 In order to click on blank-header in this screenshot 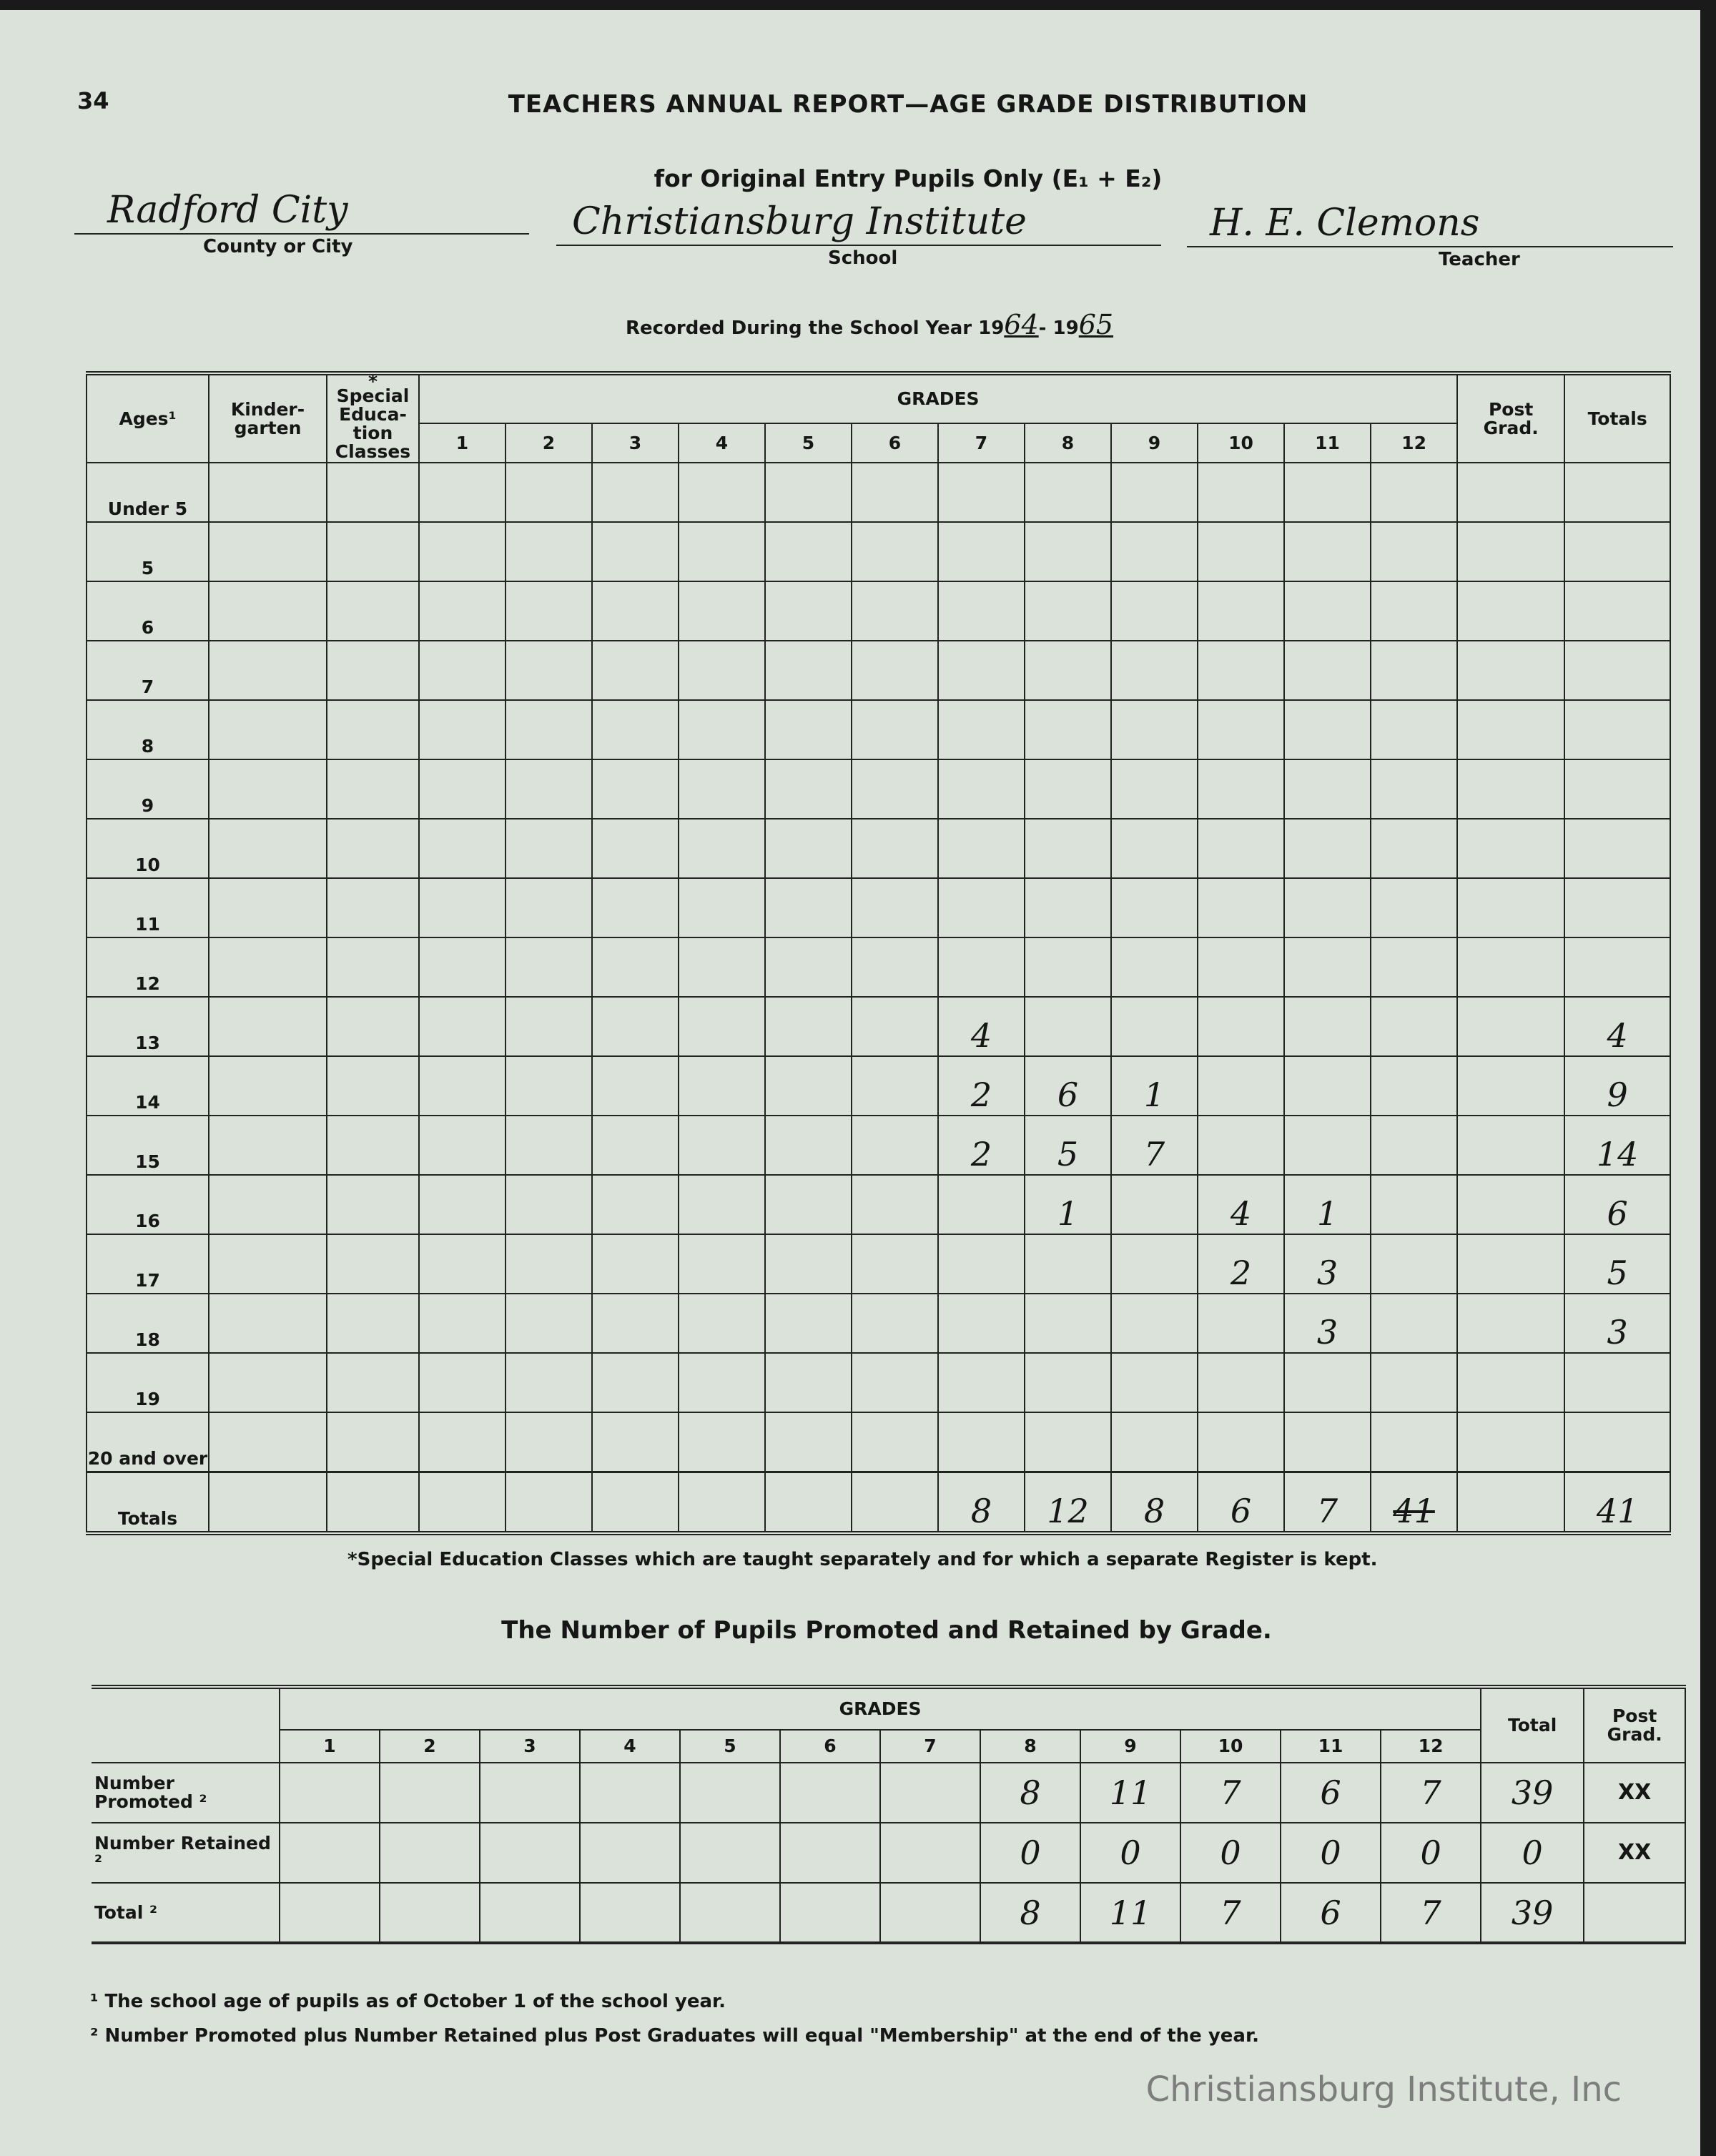, I will do `click(186, 1724)`.